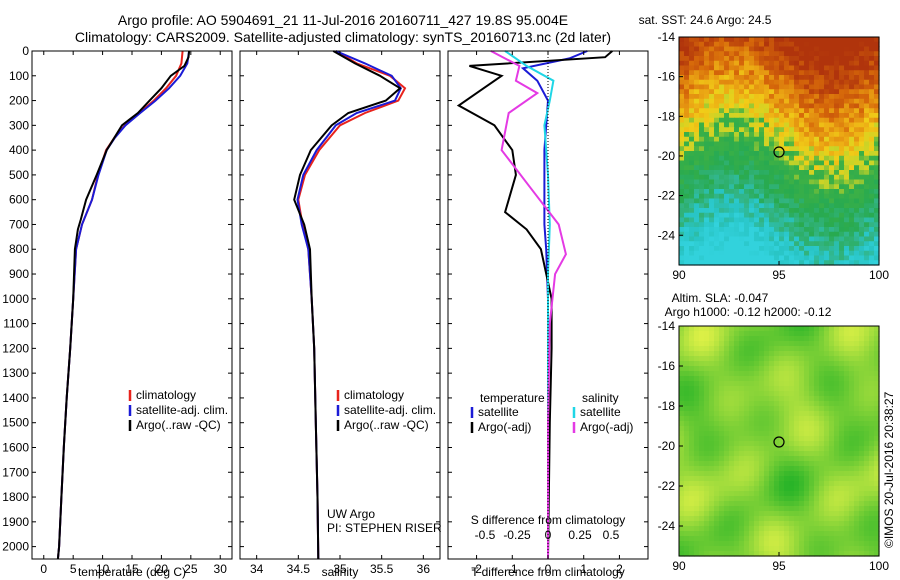 Image resolution: width=900 pixels, height=580 pixels. I want to click on x-tick-label: 5, so click(73, 569).